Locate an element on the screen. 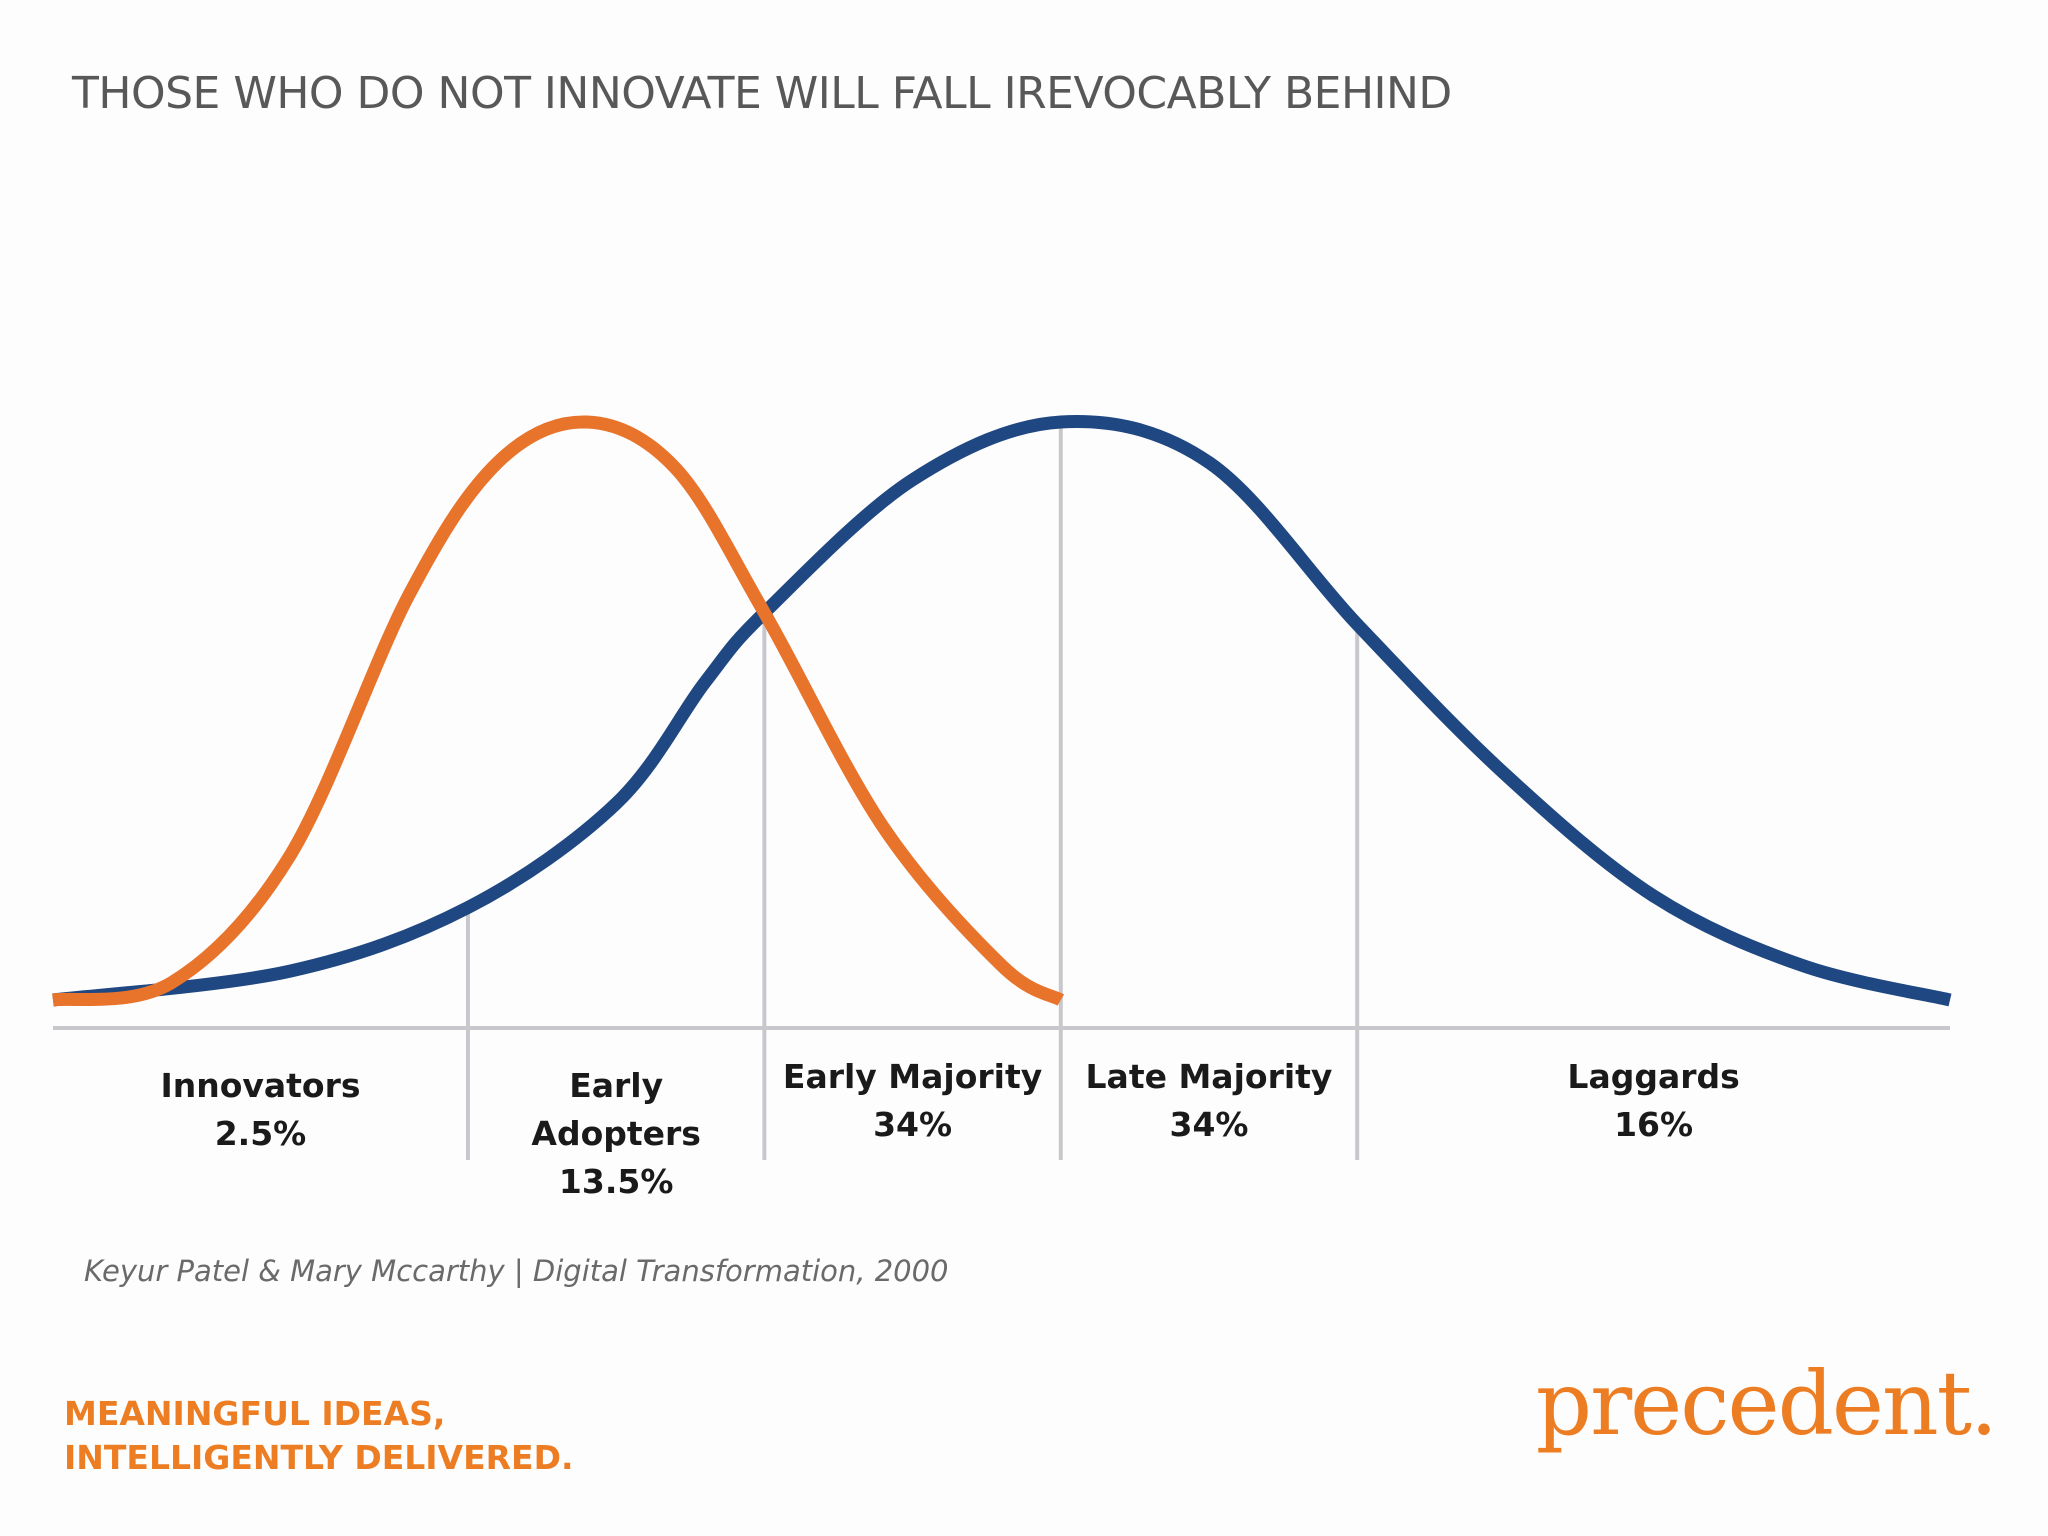 Image resolution: width=2048 pixels, height=1536 pixels. segment-share: 13.5% is located at coordinates (616, 1181).